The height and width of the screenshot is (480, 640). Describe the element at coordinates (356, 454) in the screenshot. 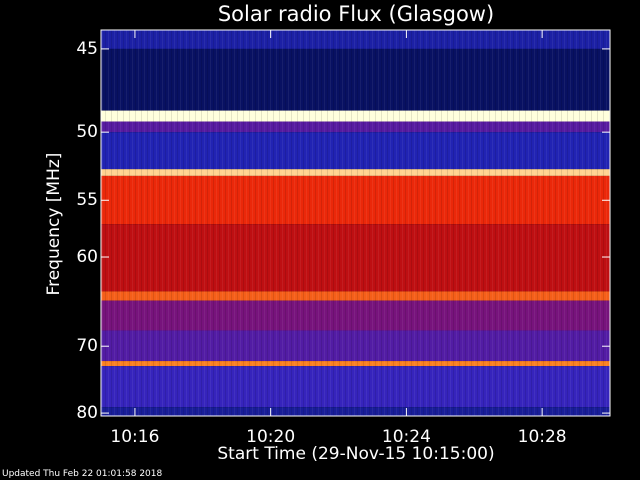

I see `x-axis-label: Start Time (29-Nov-15 10:15:00)` at that location.